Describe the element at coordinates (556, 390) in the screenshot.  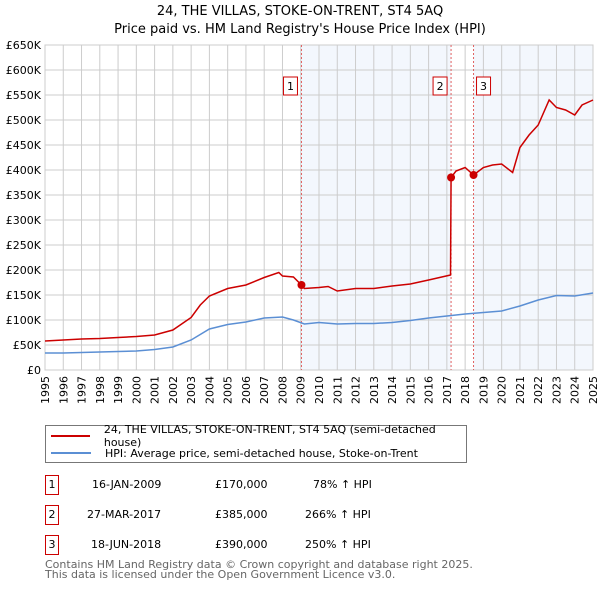
I see `x-tick-label: 2023` at that location.